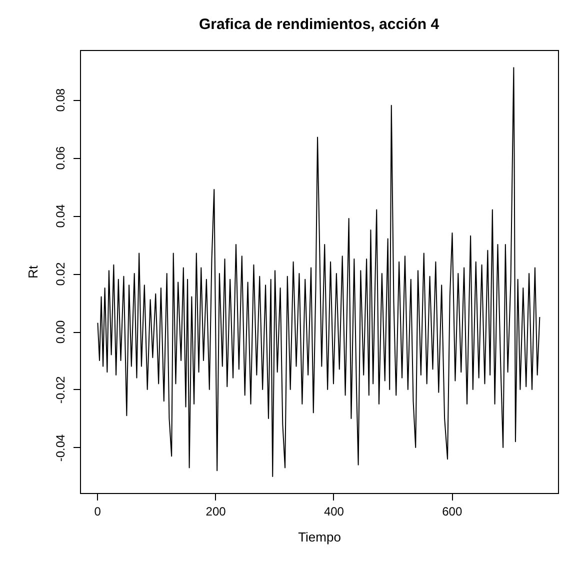 The width and height of the screenshot is (573, 564). I want to click on x-tick-label: 600, so click(452, 511).